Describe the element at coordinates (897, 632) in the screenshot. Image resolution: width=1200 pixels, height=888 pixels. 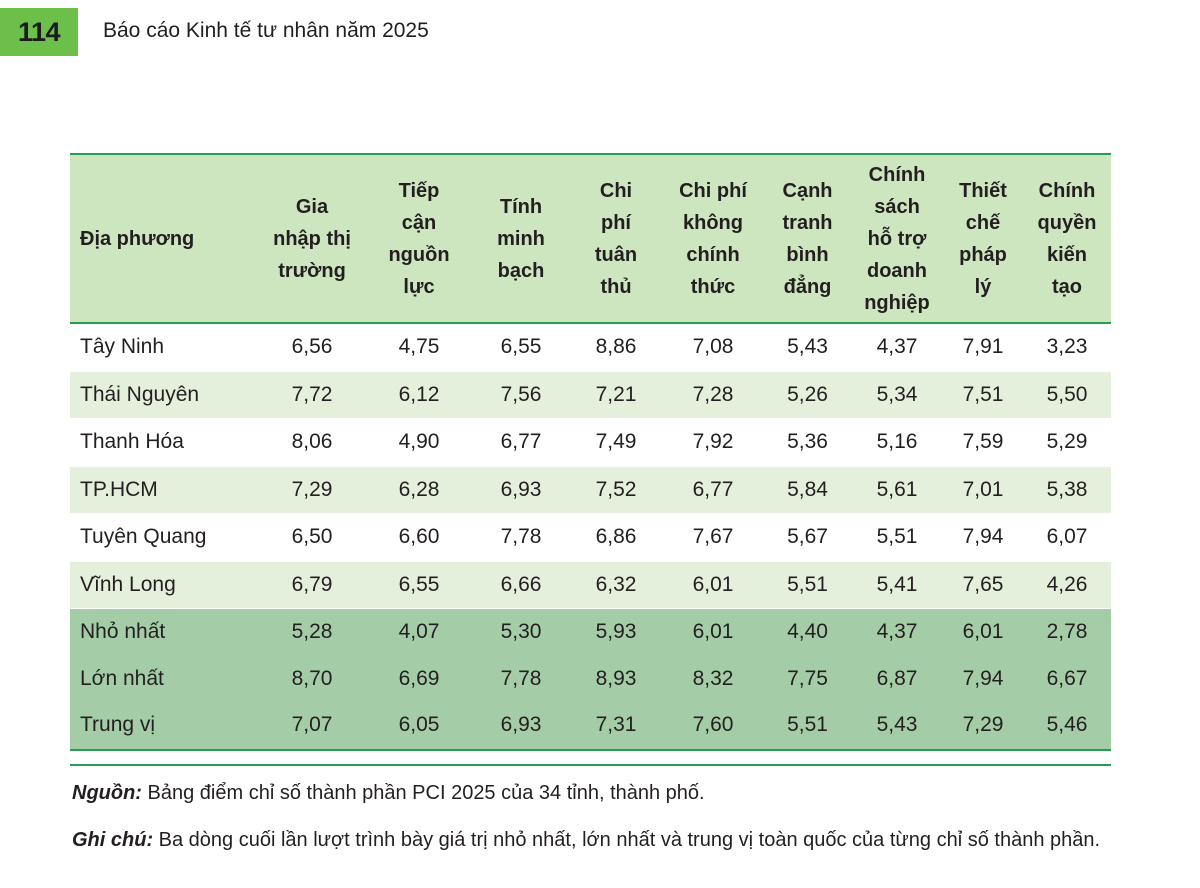
I see `value-cell: 4,37` at that location.